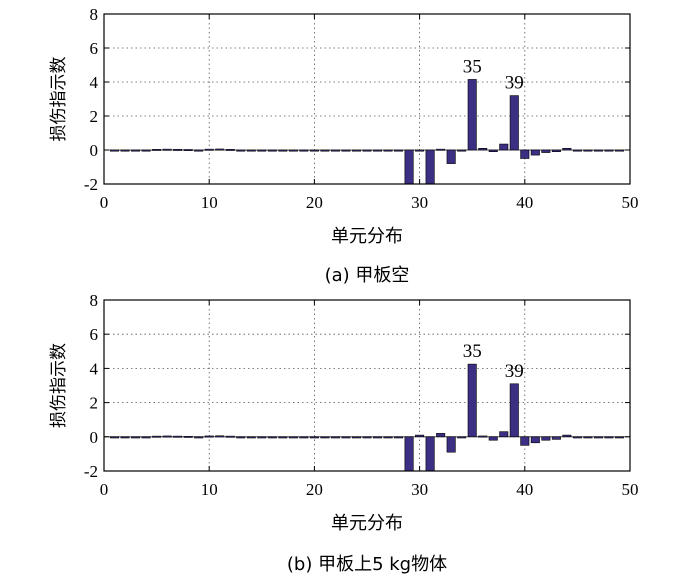 The height and width of the screenshot is (584, 700). I want to click on x-tick-label: 50, so click(630, 489).